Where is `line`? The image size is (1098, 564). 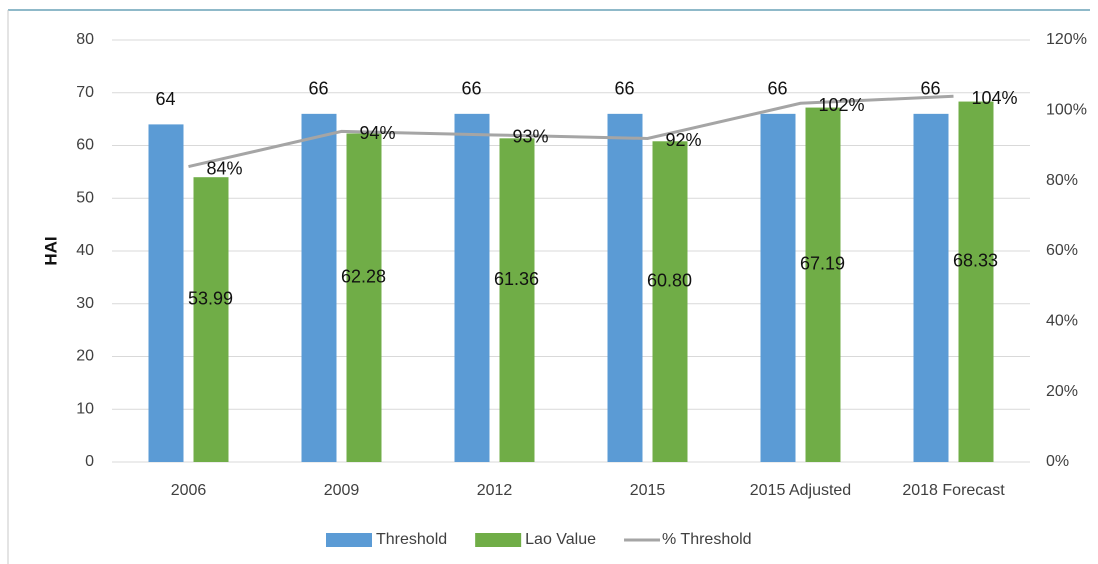 line is located at coordinates (571, 131).